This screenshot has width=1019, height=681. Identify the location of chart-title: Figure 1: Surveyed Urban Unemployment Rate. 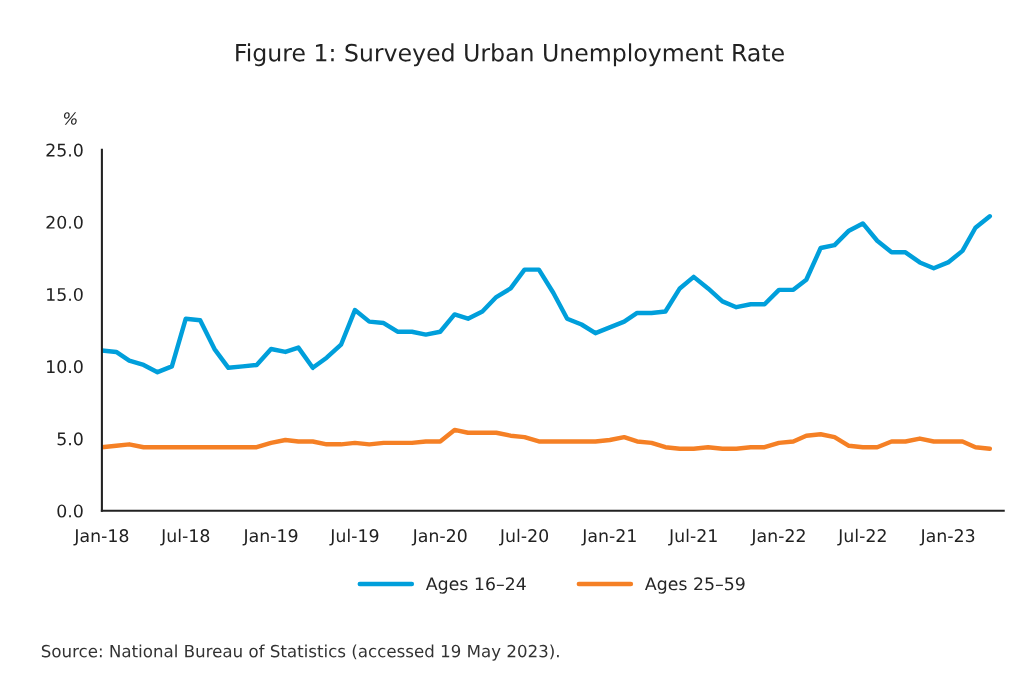
(510, 55).